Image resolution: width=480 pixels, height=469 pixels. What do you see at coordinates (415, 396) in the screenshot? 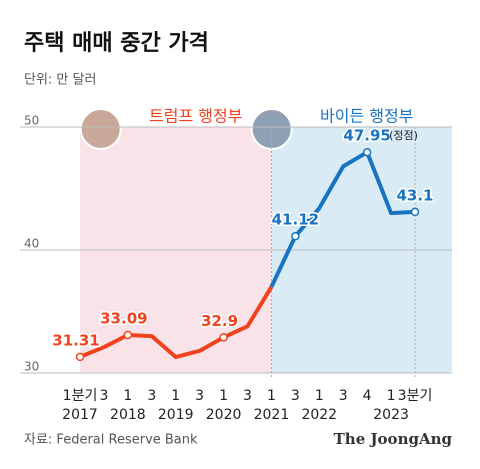
I see `x-tick-label: 3분기` at bounding box center [415, 396].